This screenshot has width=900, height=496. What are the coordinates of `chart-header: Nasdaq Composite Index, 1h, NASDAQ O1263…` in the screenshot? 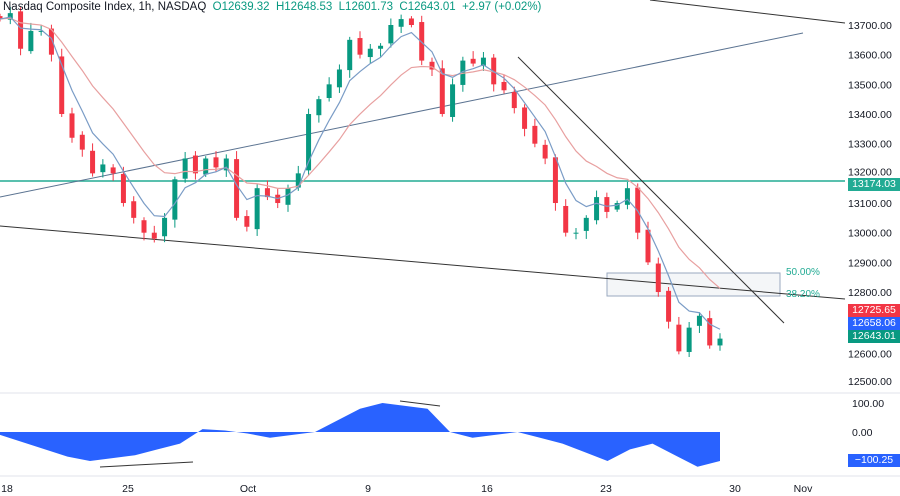 It's located at (272, 7).